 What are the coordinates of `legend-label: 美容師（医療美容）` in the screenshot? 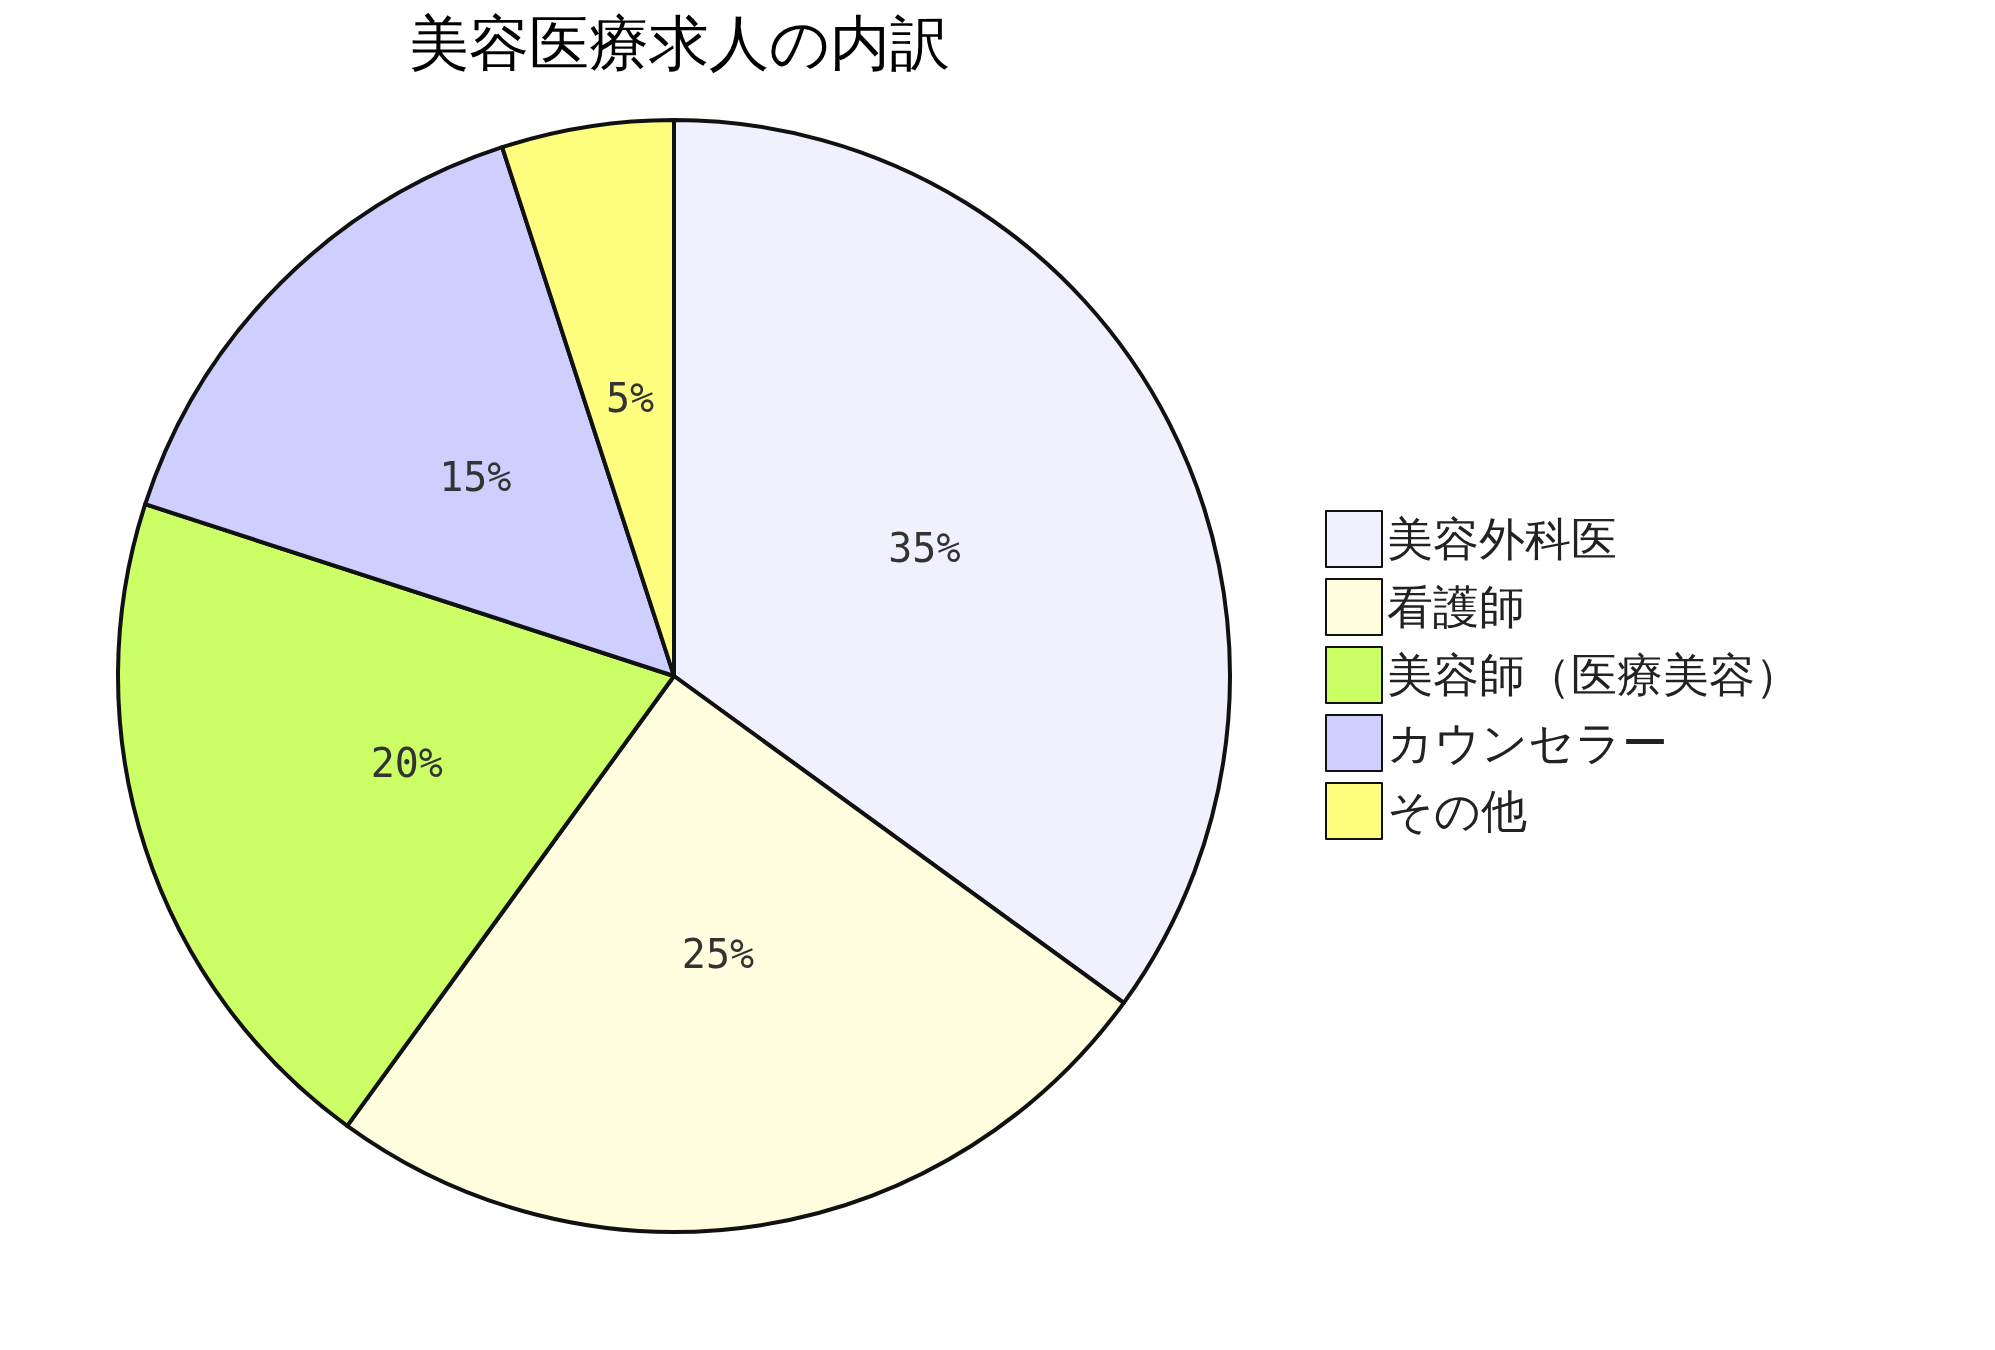 It's located at (1594, 675).